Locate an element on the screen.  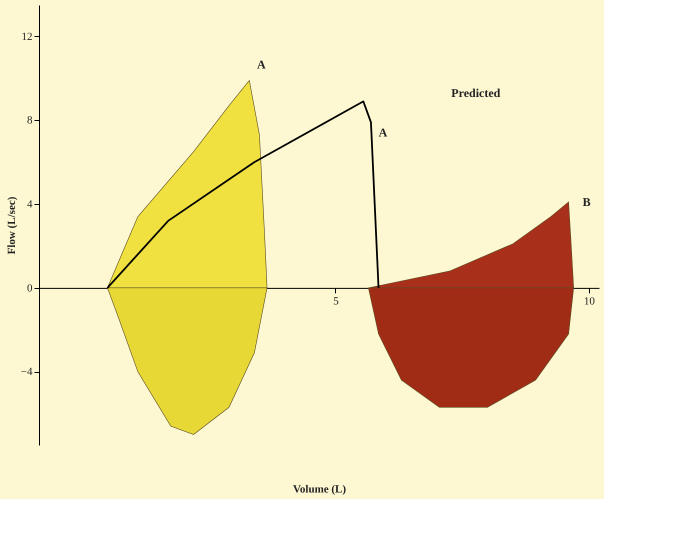
x-tick-label: 5 is located at coordinates (336, 301).